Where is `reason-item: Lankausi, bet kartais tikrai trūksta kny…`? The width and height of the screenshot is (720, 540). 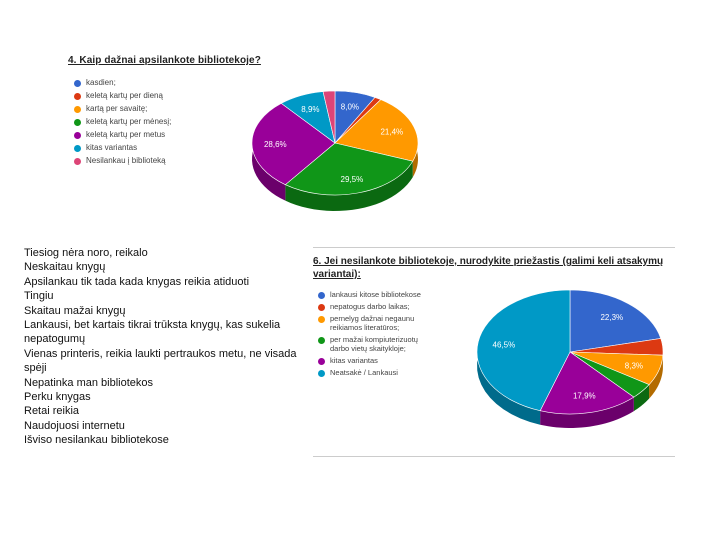
reason-item: Lankausi, bet kartais tikrai trūksta kny… is located at coordinates (152, 332).